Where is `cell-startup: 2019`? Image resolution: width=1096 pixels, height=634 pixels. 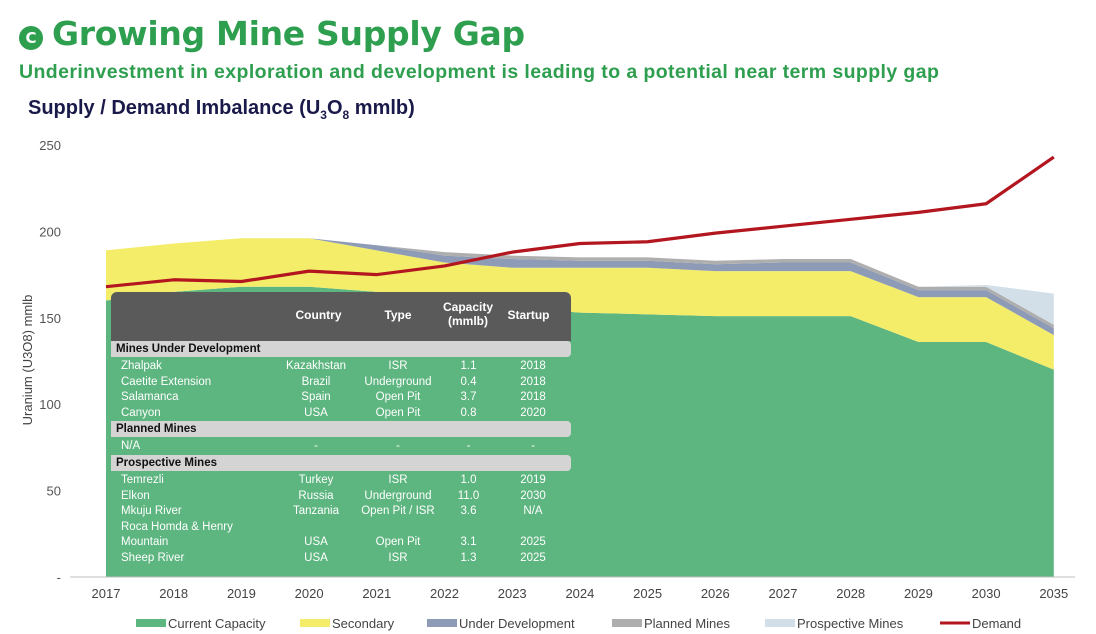
cell-startup: 2019 is located at coordinates (533, 480).